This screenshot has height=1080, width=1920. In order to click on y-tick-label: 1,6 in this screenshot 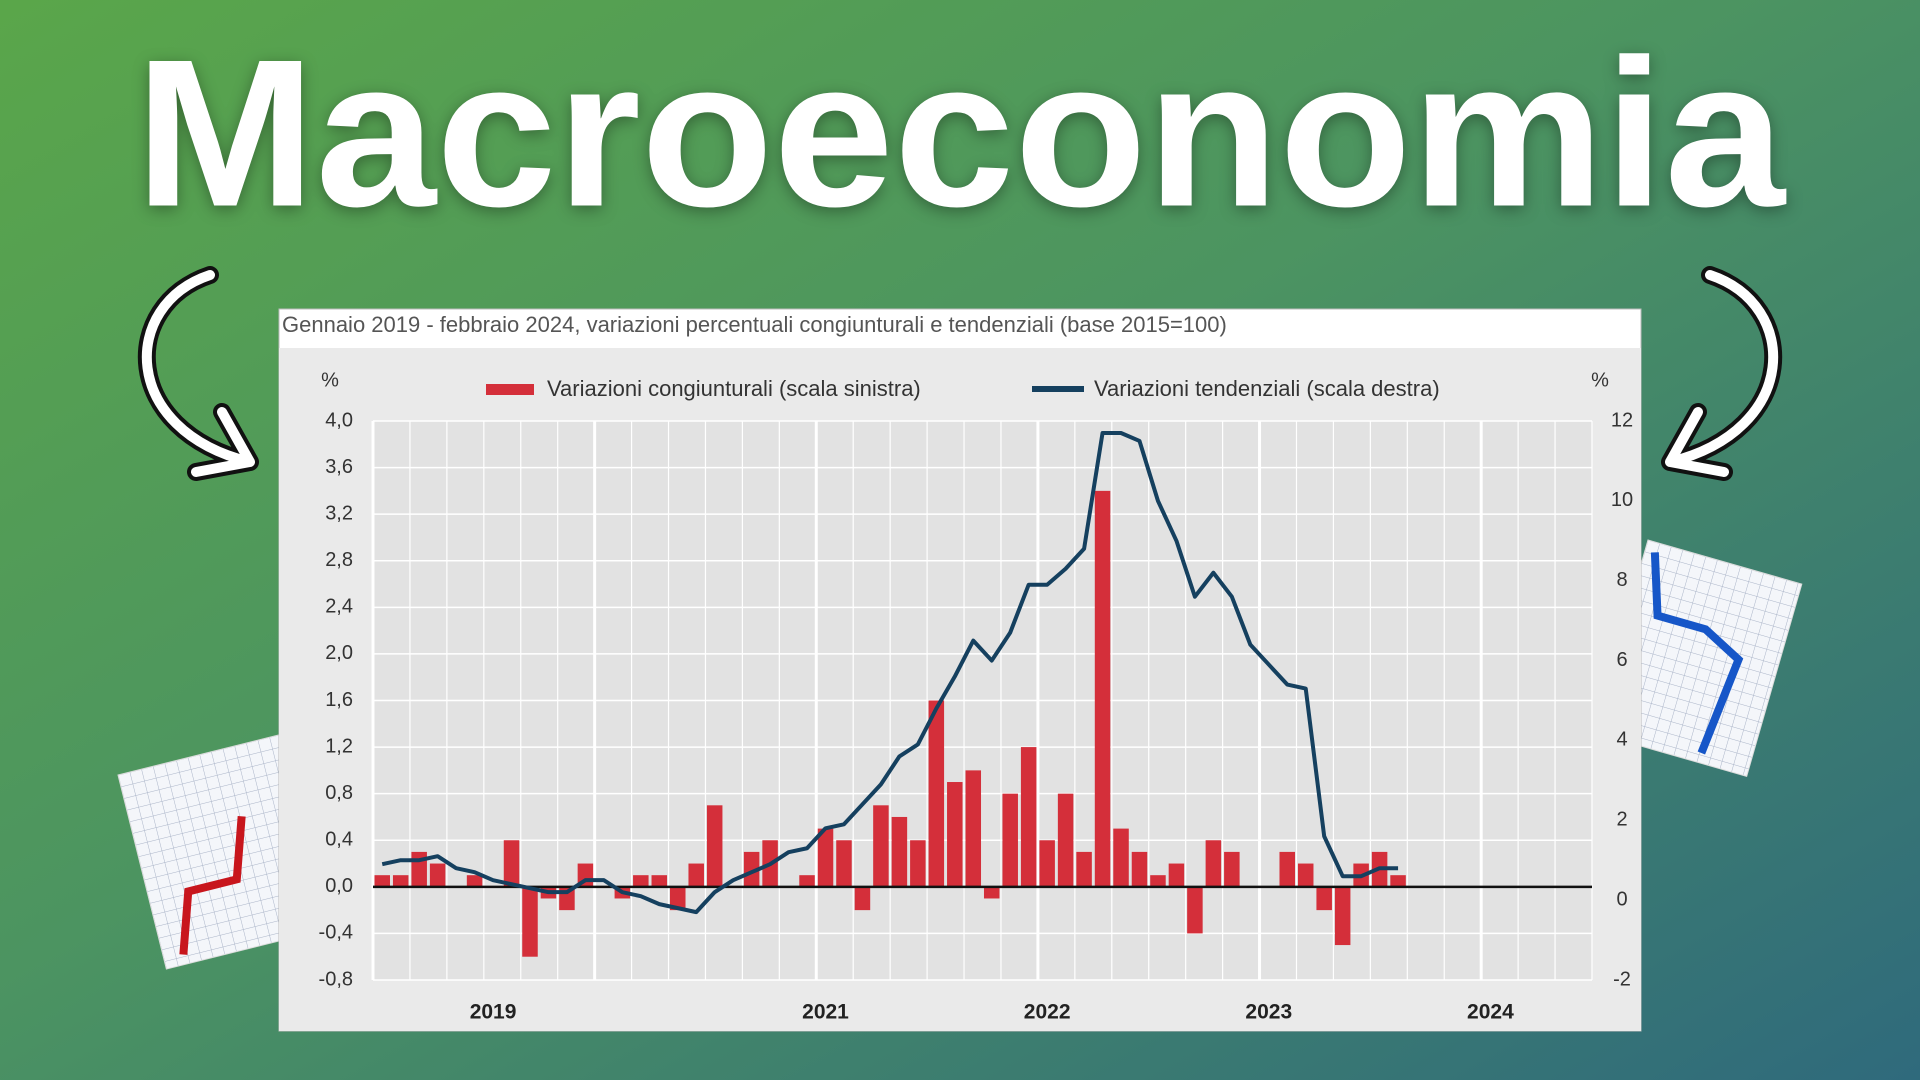, I will do `click(339, 700)`.